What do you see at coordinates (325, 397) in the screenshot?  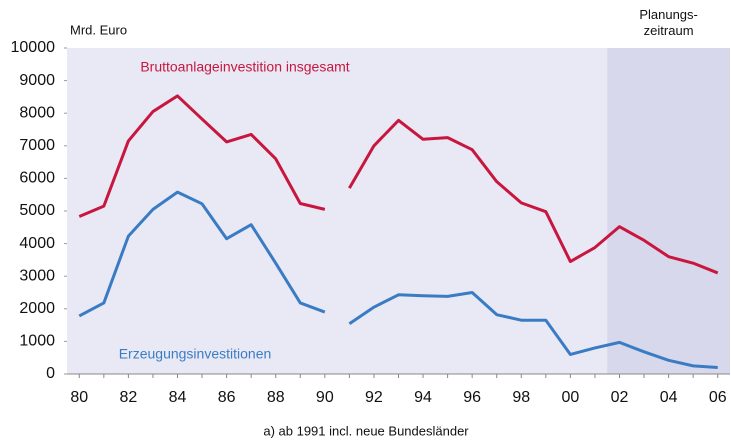 I see `x-tick-label: 90` at bounding box center [325, 397].